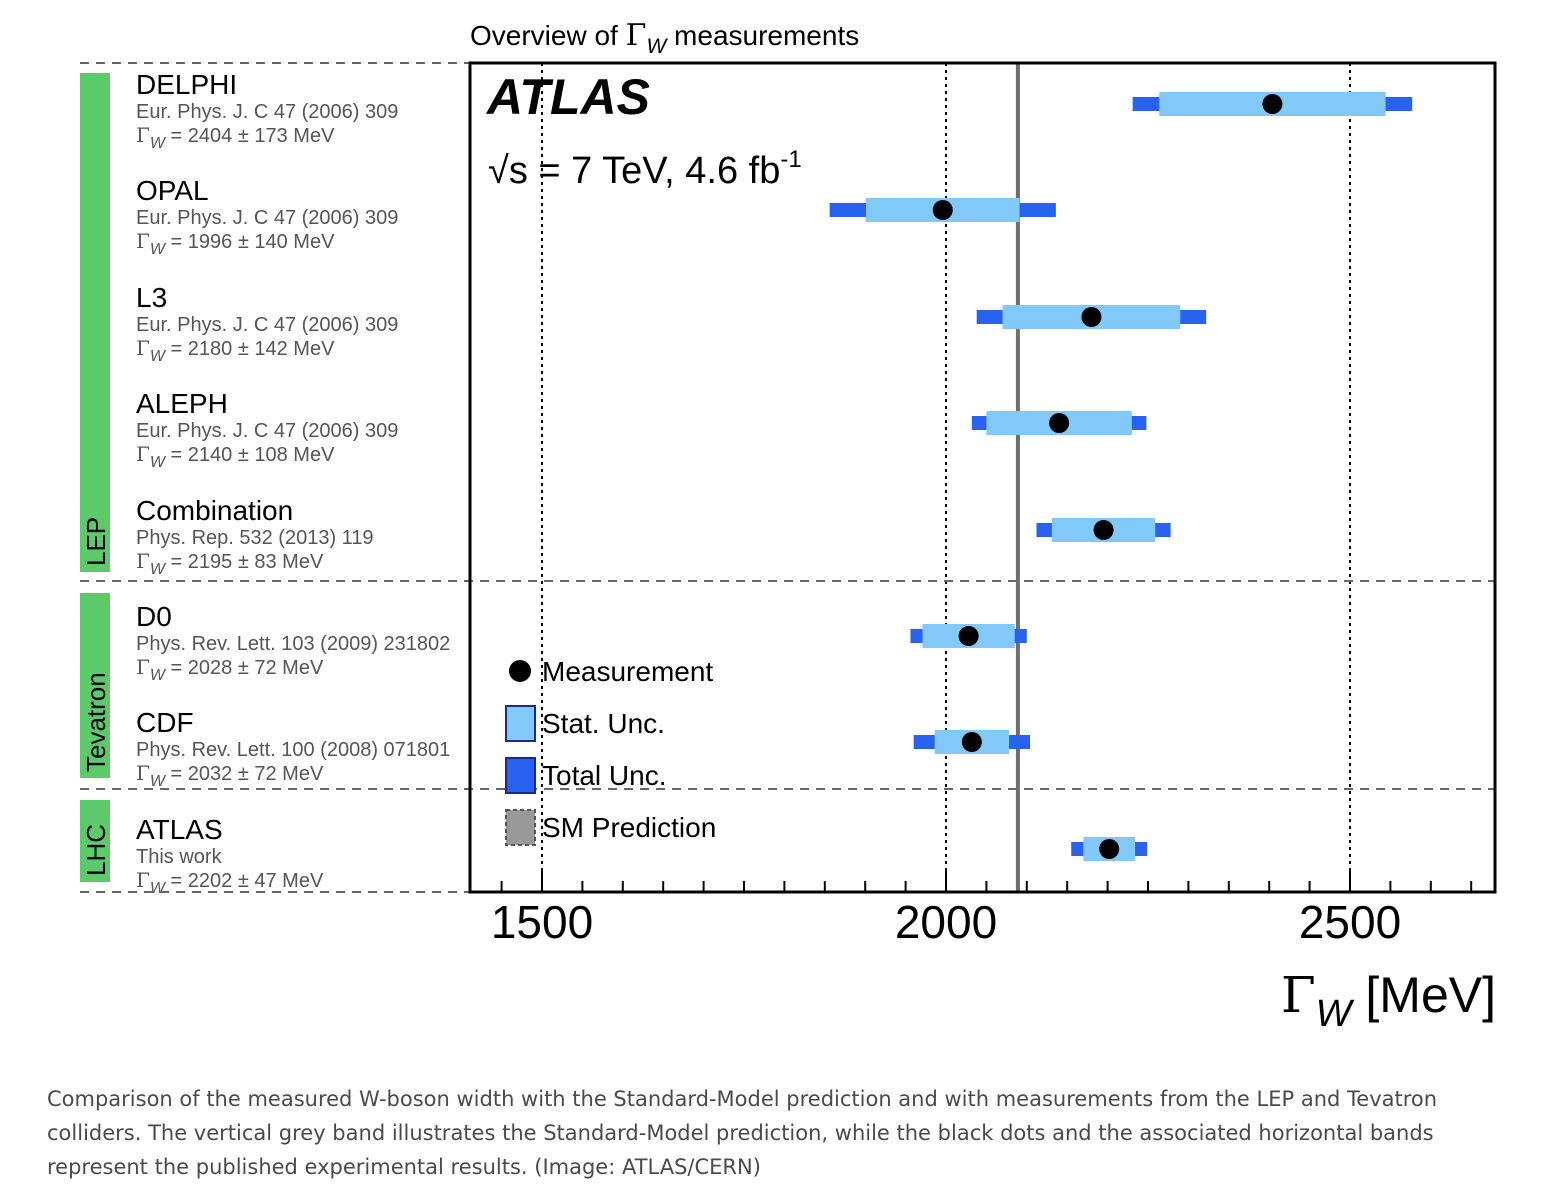  Describe the element at coordinates (186, 84) in the screenshot. I see `experiment-name: DELPHI` at that location.